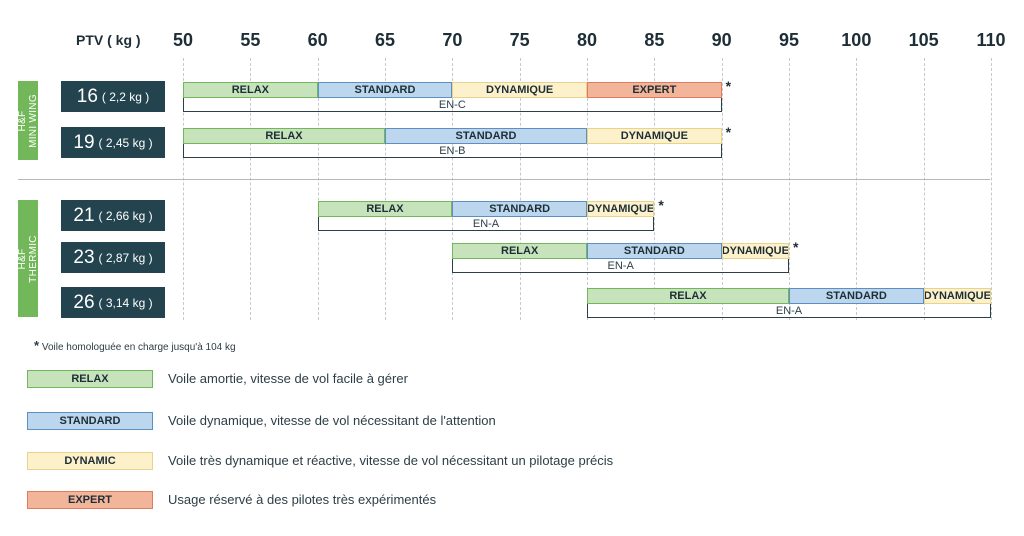  I want to click on x-tick-label: 105, so click(923, 40).